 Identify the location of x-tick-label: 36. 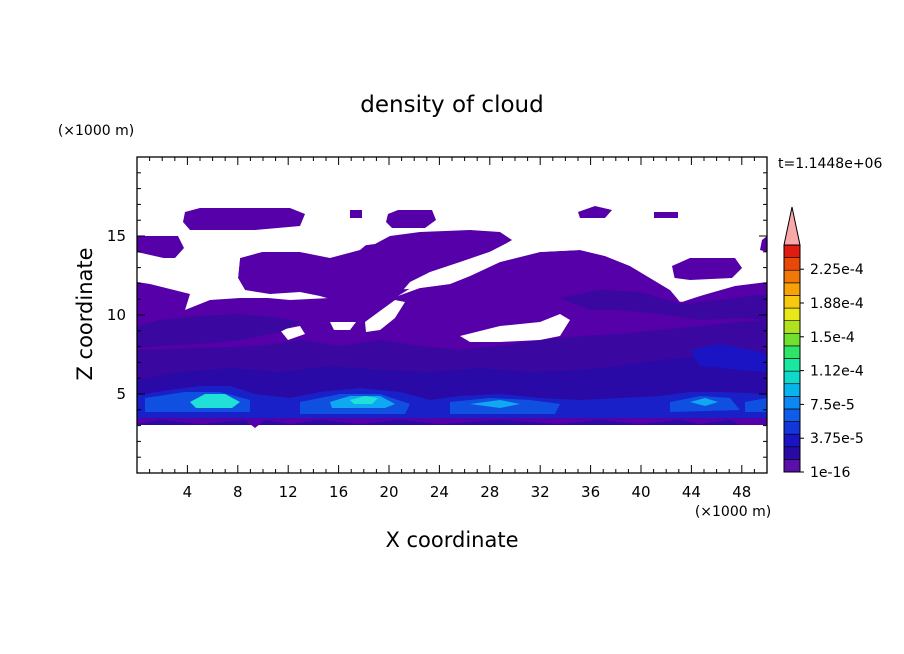
(590, 492).